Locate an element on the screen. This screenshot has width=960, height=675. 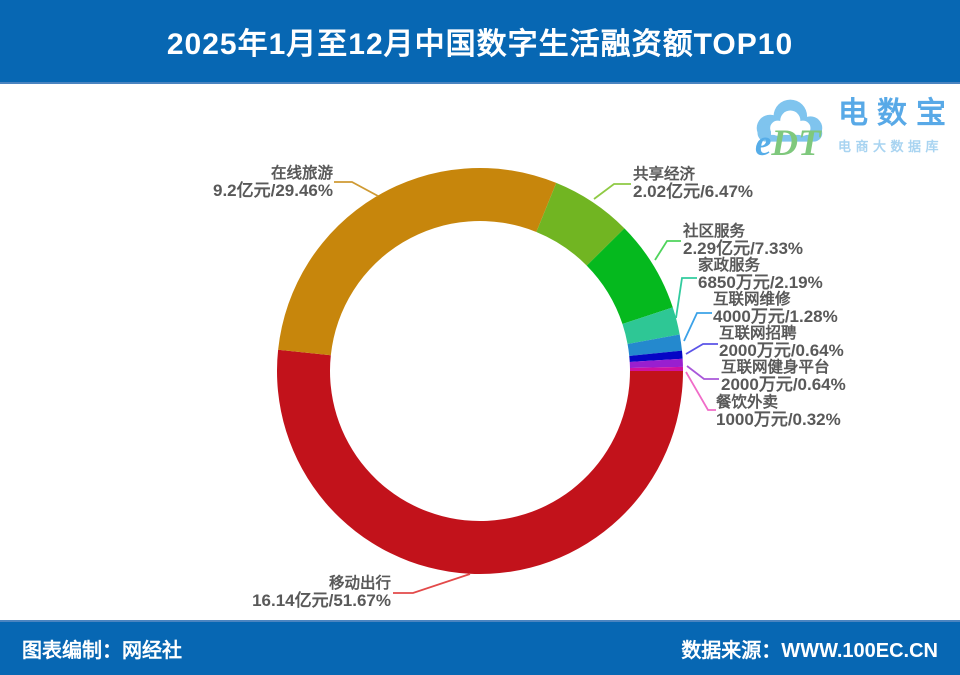
pie-slice-mobility is located at coordinates (479, 462).